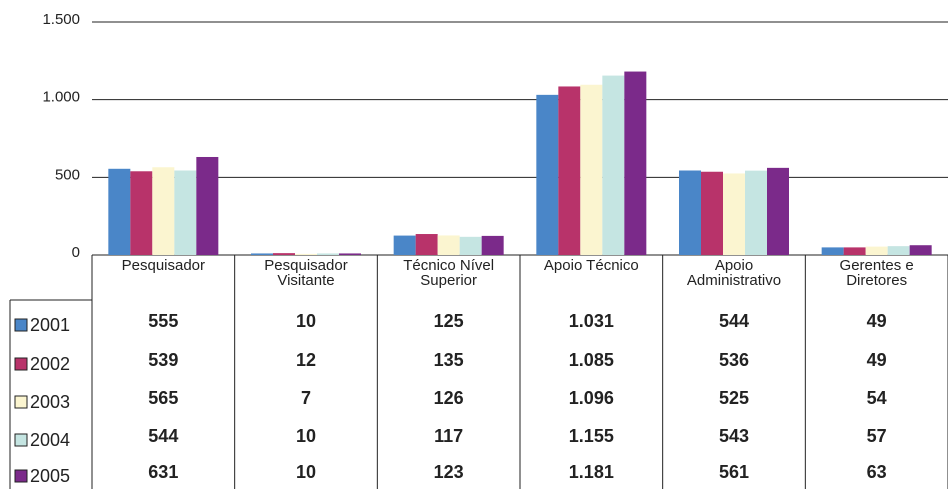 The width and height of the screenshot is (948, 489). I want to click on y-tick-label: 500, so click(67, 174).